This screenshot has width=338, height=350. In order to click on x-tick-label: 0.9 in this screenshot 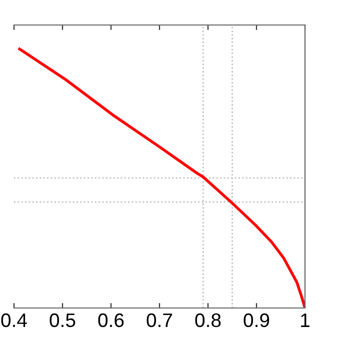, I will do `click(257, 320)`.